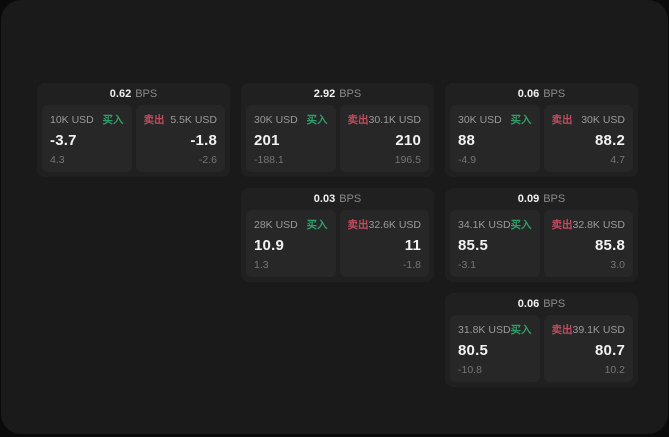 Image resolution: width=669 pixels, height=437 pixels. Describe the element at coordinates (324, 94) in the screenshot. I see `bps-value: 2.92` at that location.